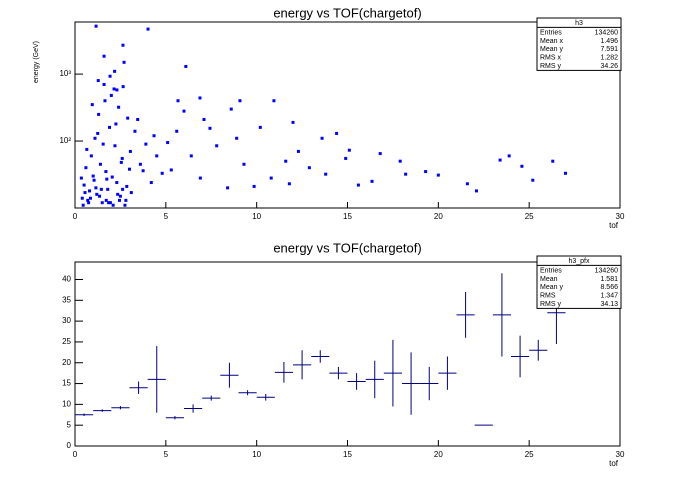 This screenshot has height=479, width=696. Describe the element at coordinates (579, 282) in the screenshot. I see `stats-box` at that location.